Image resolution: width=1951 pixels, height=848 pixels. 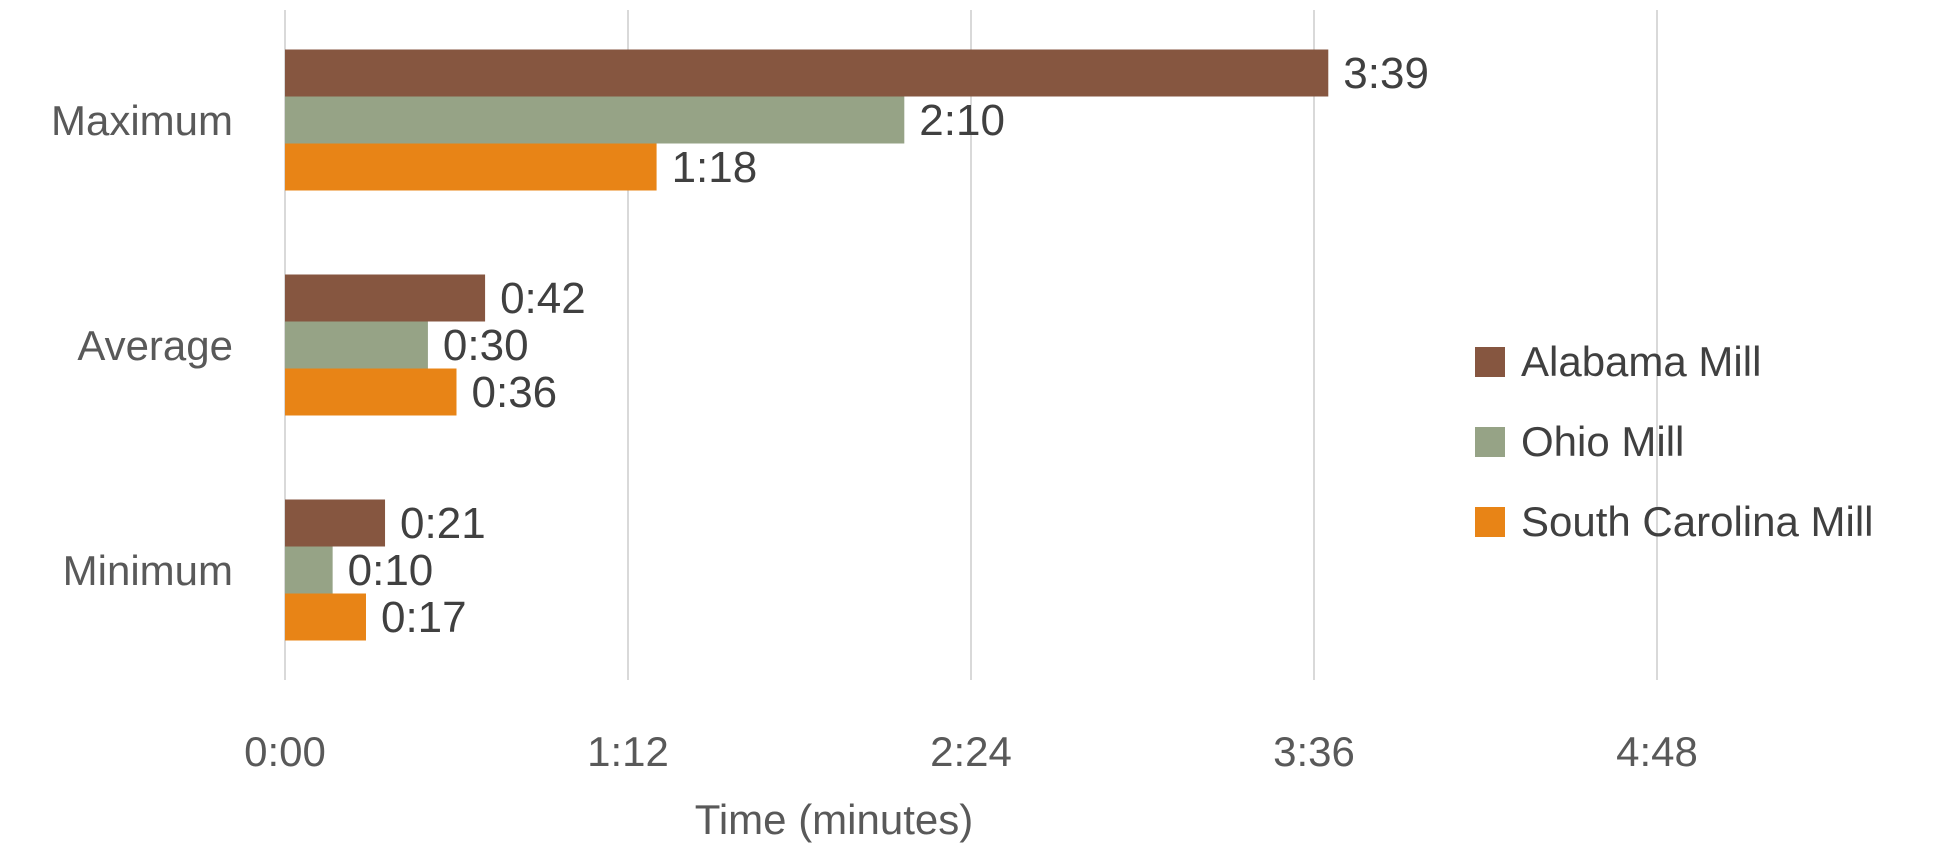 I want to click on legend: Alabama Mill Ohio Mill South Carolina Mill, so click(x=1674, y=442).